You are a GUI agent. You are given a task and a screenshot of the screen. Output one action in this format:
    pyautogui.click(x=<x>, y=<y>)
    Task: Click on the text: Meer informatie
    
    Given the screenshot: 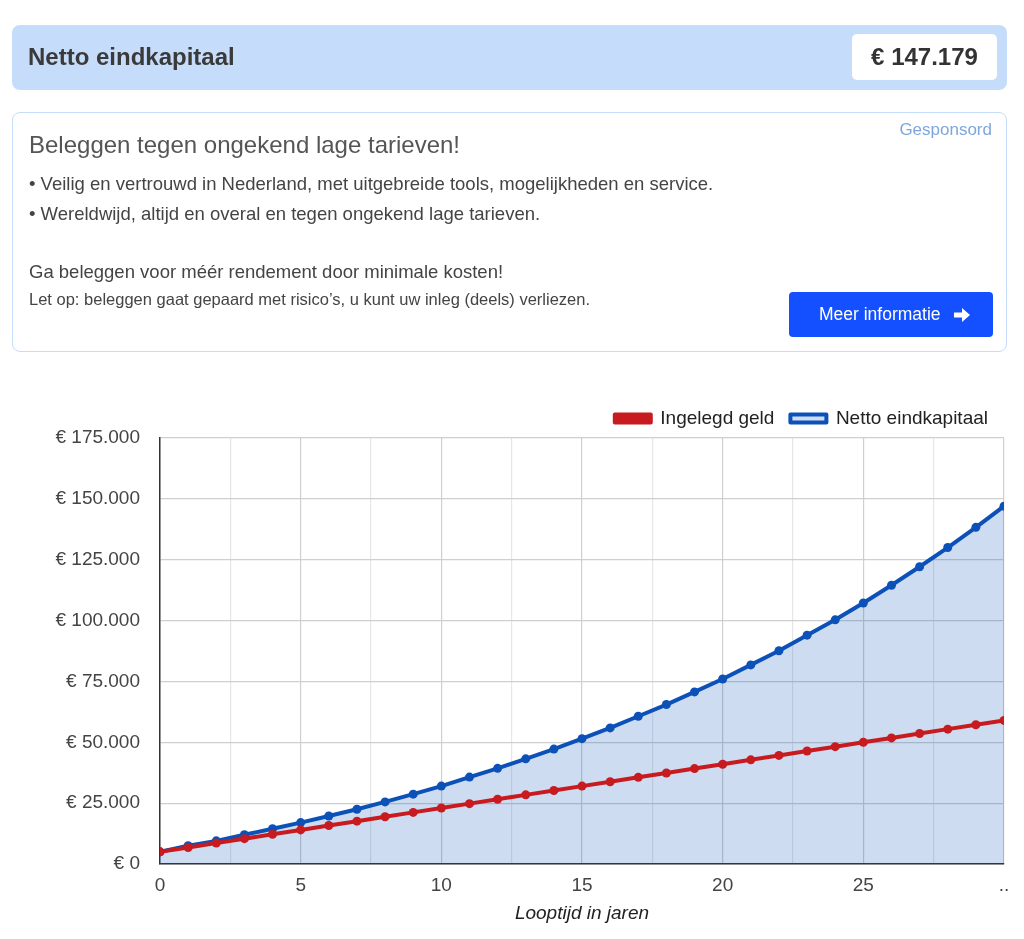 What is the action you would take?
    pyautogui.click(x=880, y=314)
    